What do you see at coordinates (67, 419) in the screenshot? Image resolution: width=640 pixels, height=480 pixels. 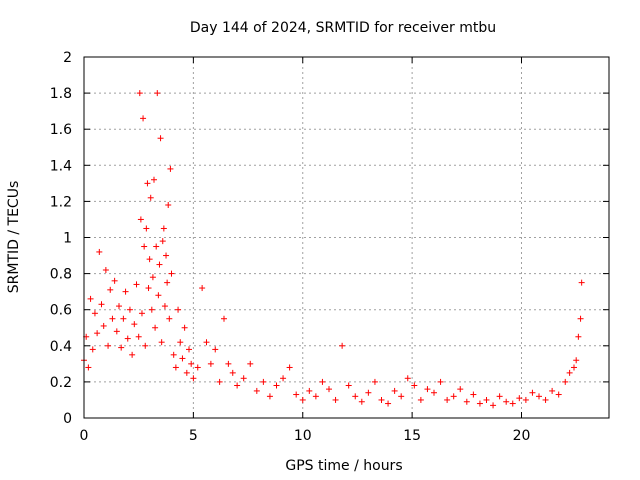 I see `y-tick-label: 0` at bounding box center [67, 419].